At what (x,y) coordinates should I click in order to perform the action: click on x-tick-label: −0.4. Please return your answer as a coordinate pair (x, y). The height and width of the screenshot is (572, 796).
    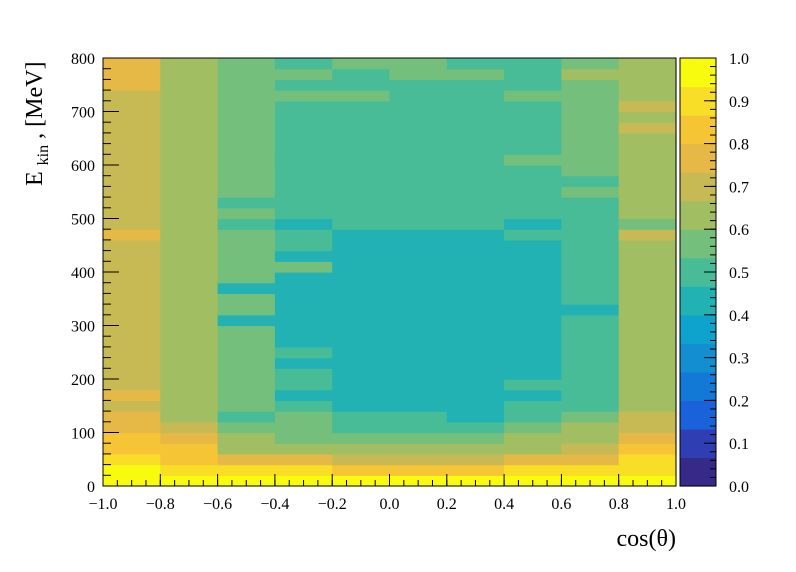
    Looking at the image, I should click on (274, 504).